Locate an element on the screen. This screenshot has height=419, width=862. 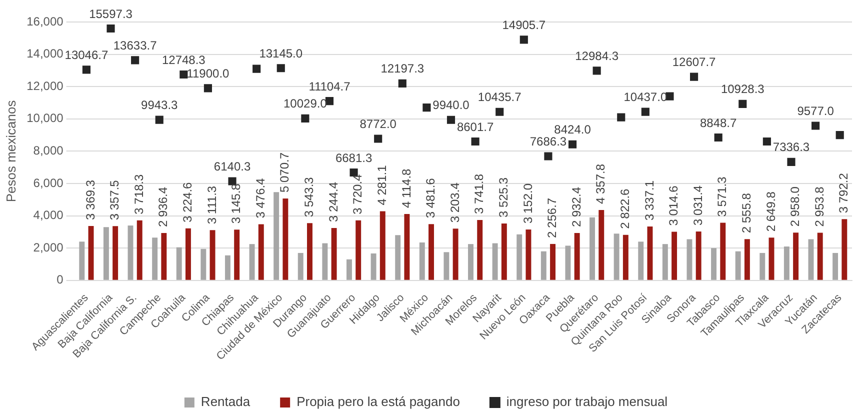
data-label: 8601.7 is located at coordinates (475, 127).